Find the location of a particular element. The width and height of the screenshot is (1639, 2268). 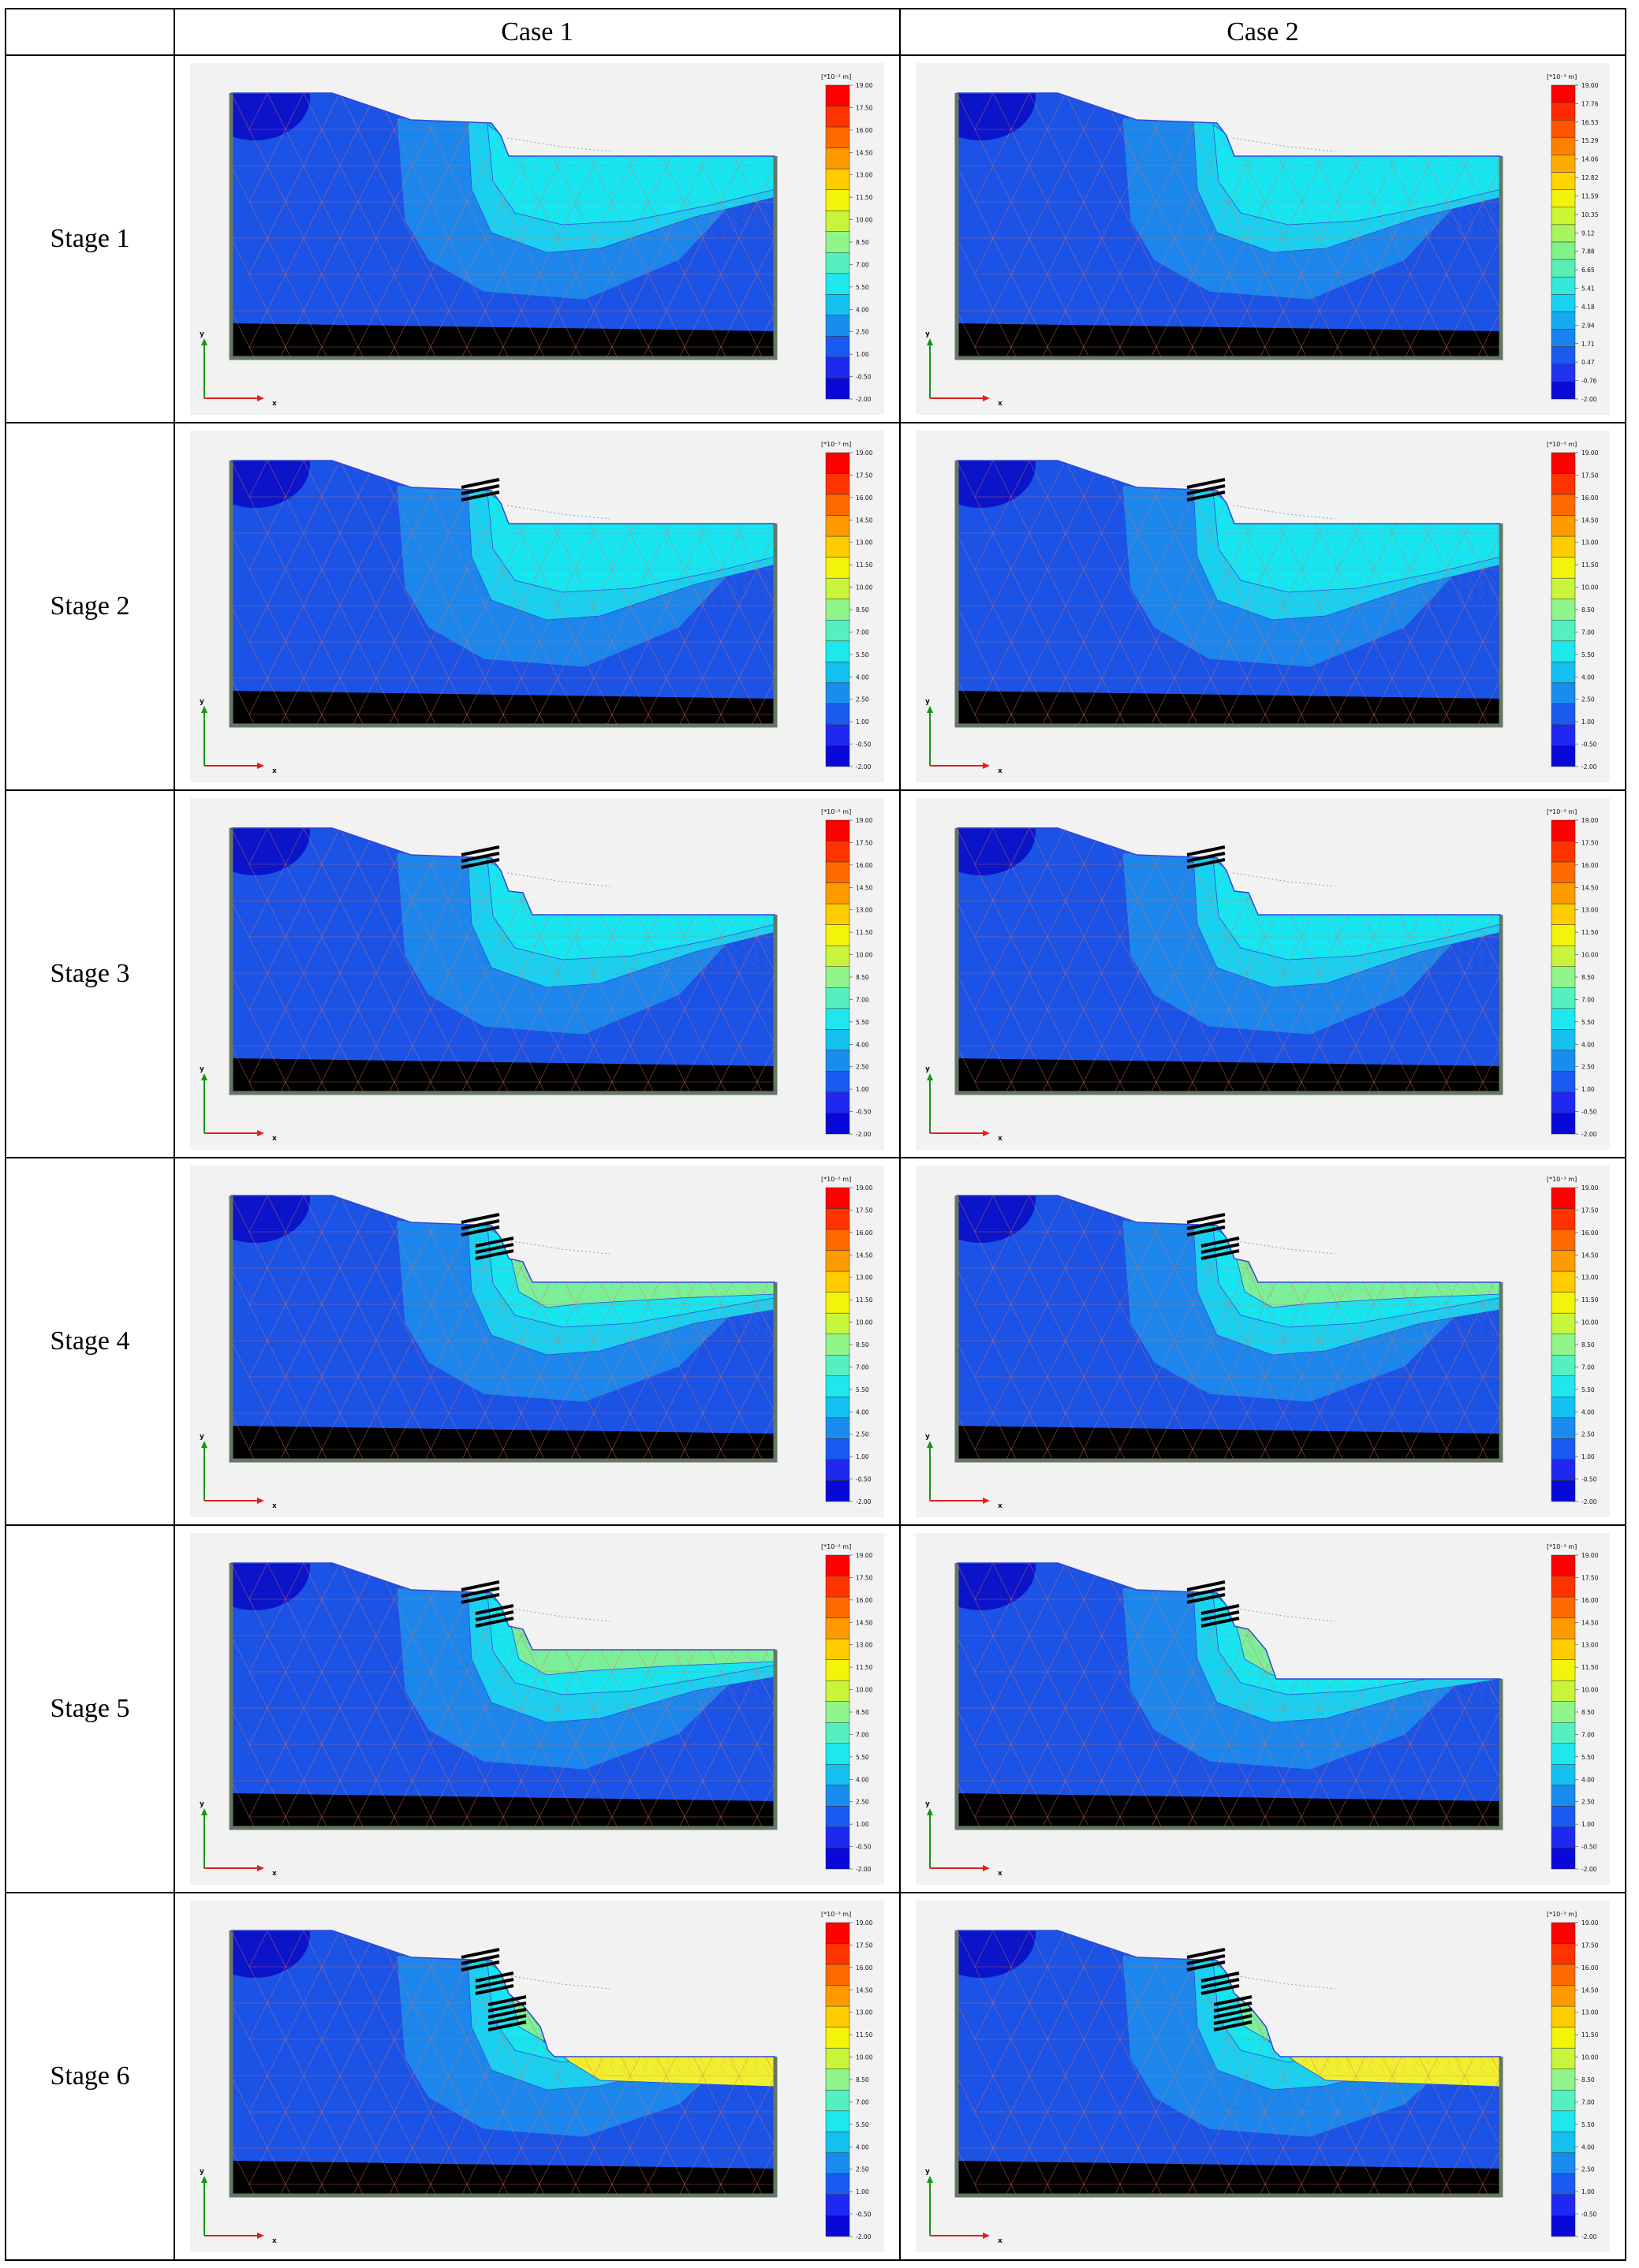

legend-tick-label: 4.00 is located at coordinates (863, 309).